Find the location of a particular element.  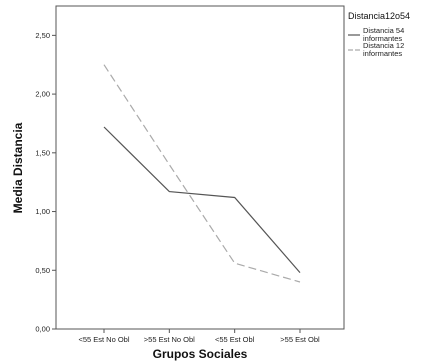

legend-label-2: Distancia 12 informantes is located at coordinates (383, 49).